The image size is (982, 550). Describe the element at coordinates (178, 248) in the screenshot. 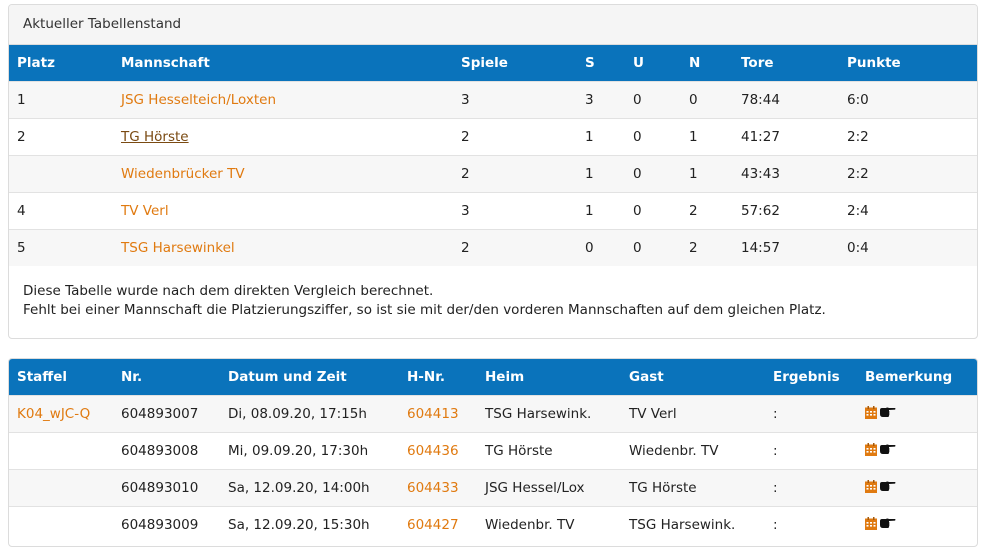

I see `team-link: TSG Harsewinkel` at that location.